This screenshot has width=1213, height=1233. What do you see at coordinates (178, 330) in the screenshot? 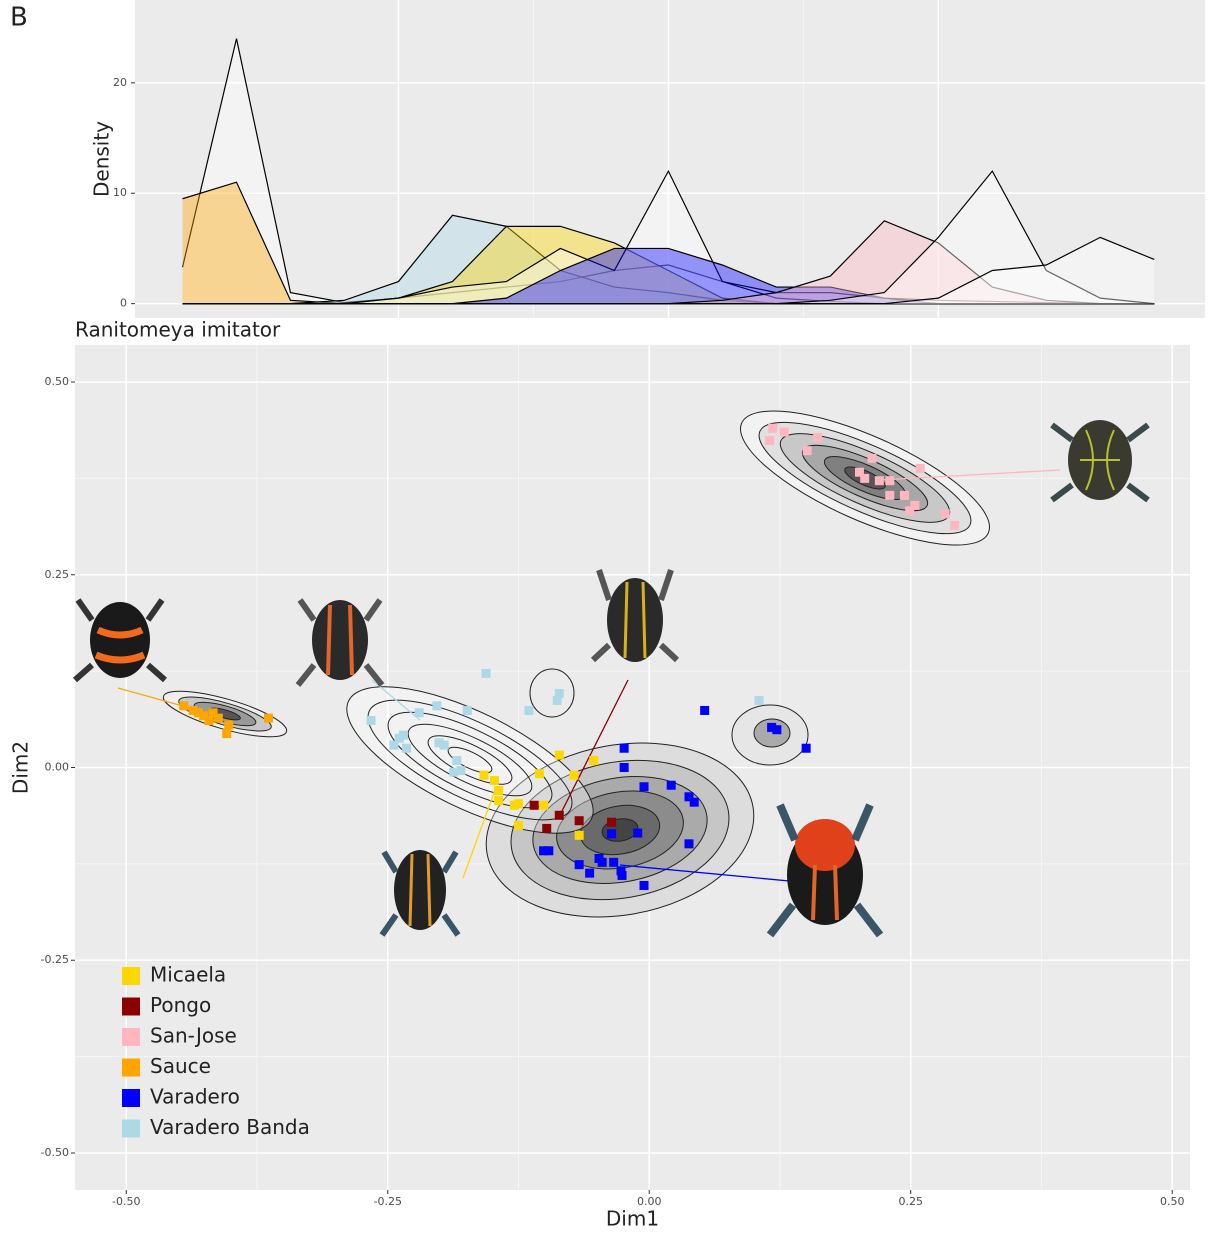
I see `chart-title: Ranitomeya imitator` at bounding box center [178, 330].